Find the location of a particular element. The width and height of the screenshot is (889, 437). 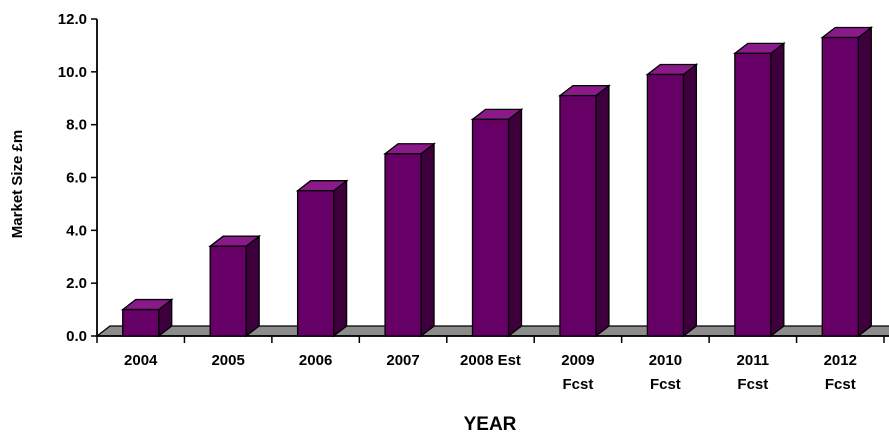

x-tick-label: 2009 Fcst is located at coordinates (577, 372).